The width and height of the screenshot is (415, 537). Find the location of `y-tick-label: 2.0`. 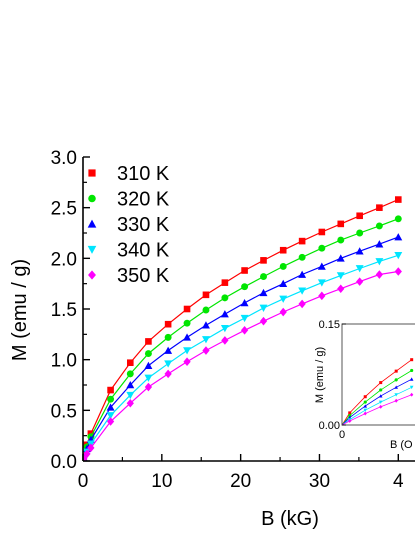

y-tick-label: 2.0 is located at coordinates (64, 259).